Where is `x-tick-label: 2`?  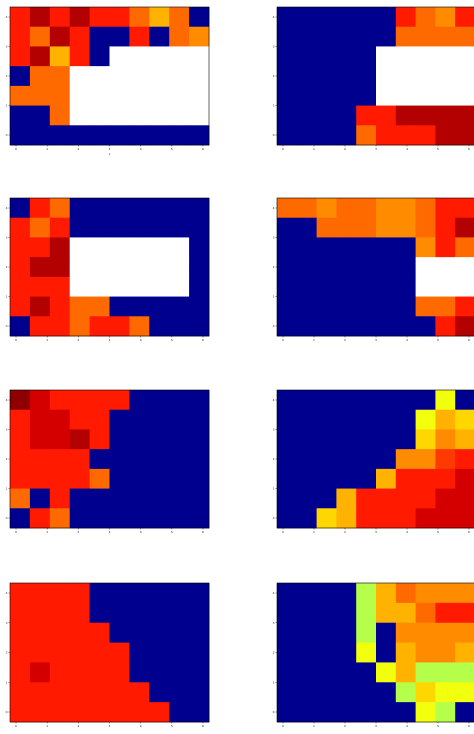
x-tick-label: 2 is located at coordinates (345, 149).